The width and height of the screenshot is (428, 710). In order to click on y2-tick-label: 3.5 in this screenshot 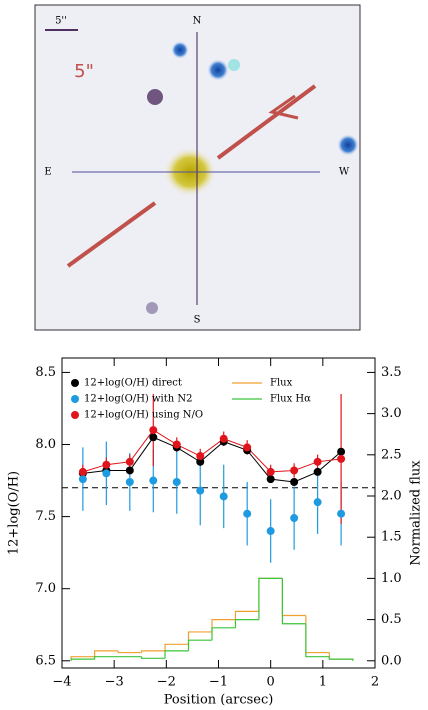, I will do `click(391, 372)`.